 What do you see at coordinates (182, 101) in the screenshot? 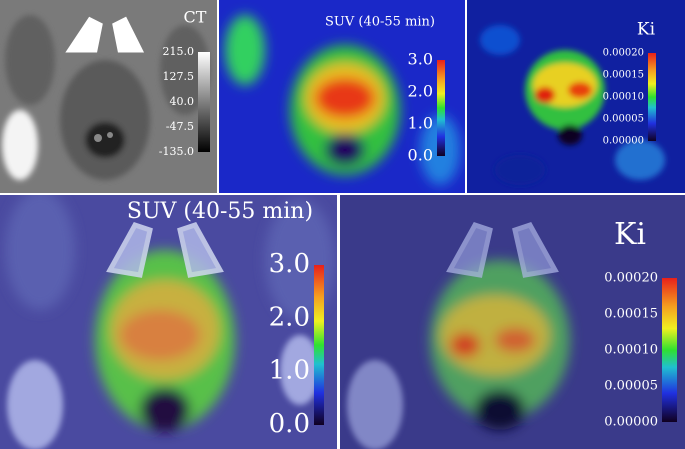
I see `colorbar-tick-label: 40.0` at bounding box center [182, 101].